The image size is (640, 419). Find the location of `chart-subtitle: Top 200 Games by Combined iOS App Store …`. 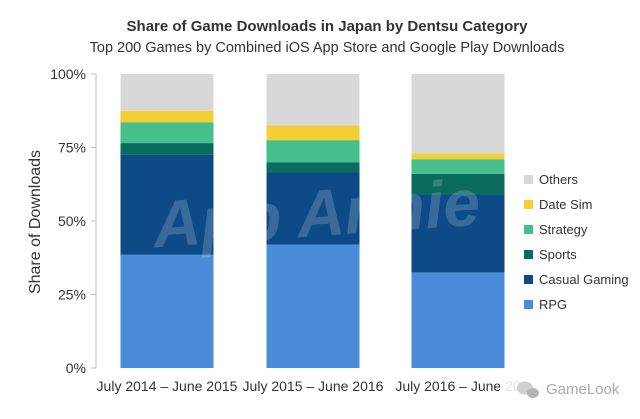

chart-subtitle: Top 200 Games by Combined iOS App Store … is located at coordinates (327, 48).